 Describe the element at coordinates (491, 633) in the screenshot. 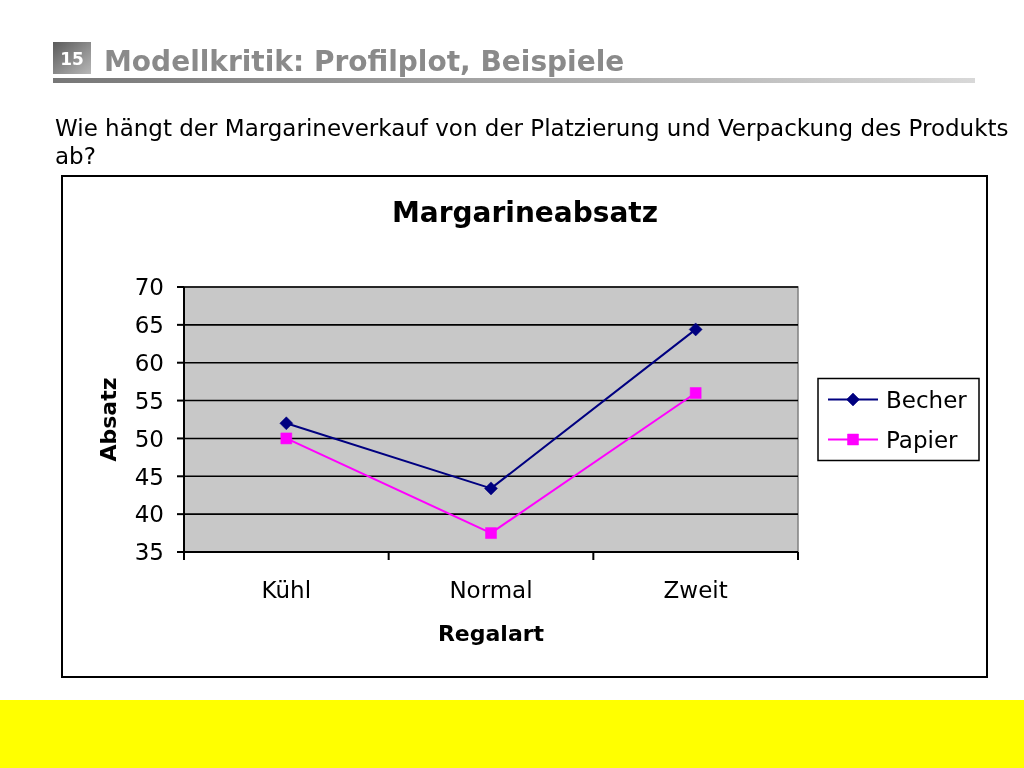

I see `x-axis-title: Regalart` at that location.